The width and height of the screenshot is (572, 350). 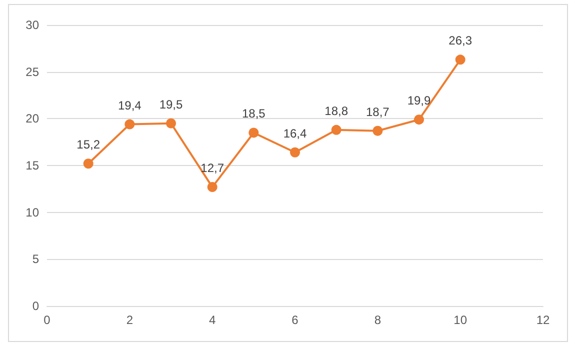 I want to click on data-label: 19,9, so click(x=419, y=101).